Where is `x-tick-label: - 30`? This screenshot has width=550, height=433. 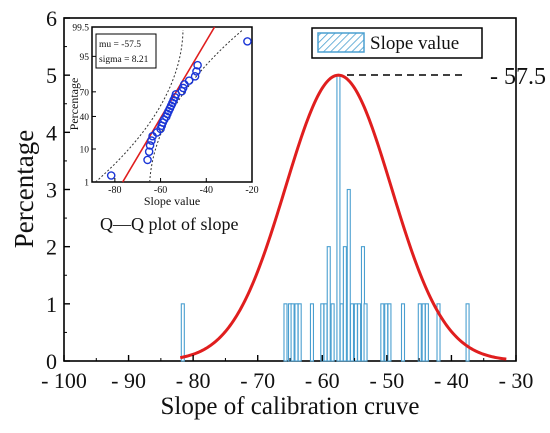
x-tick-label: - 30 is located at coordinates (516, 380).